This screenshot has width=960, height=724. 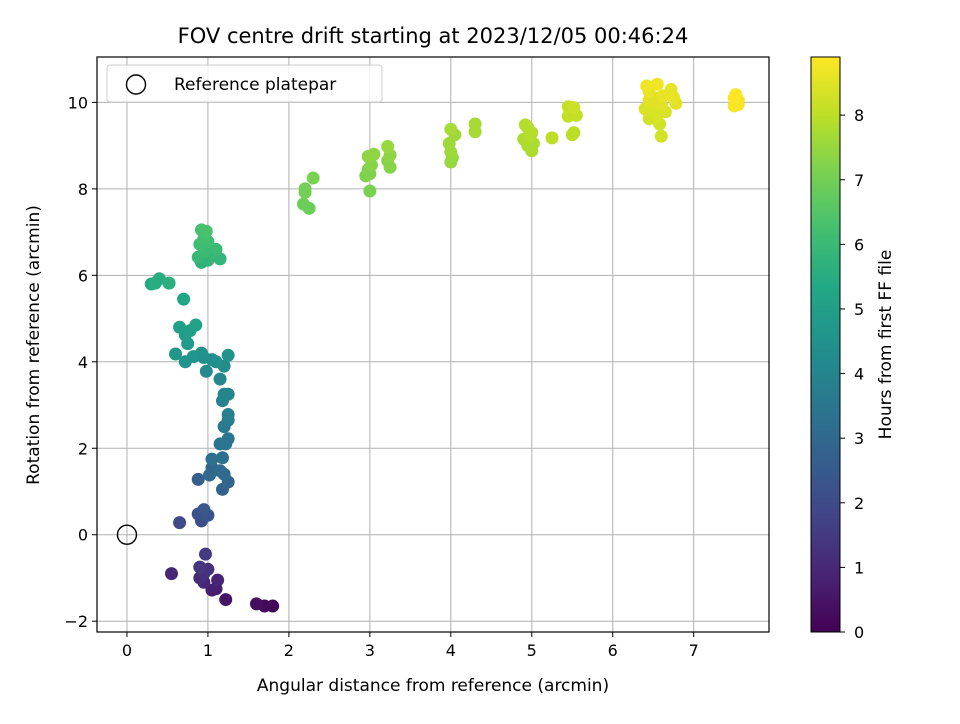 I want to click on colorbar-tick-label: 8, so click(x=859, y=115).